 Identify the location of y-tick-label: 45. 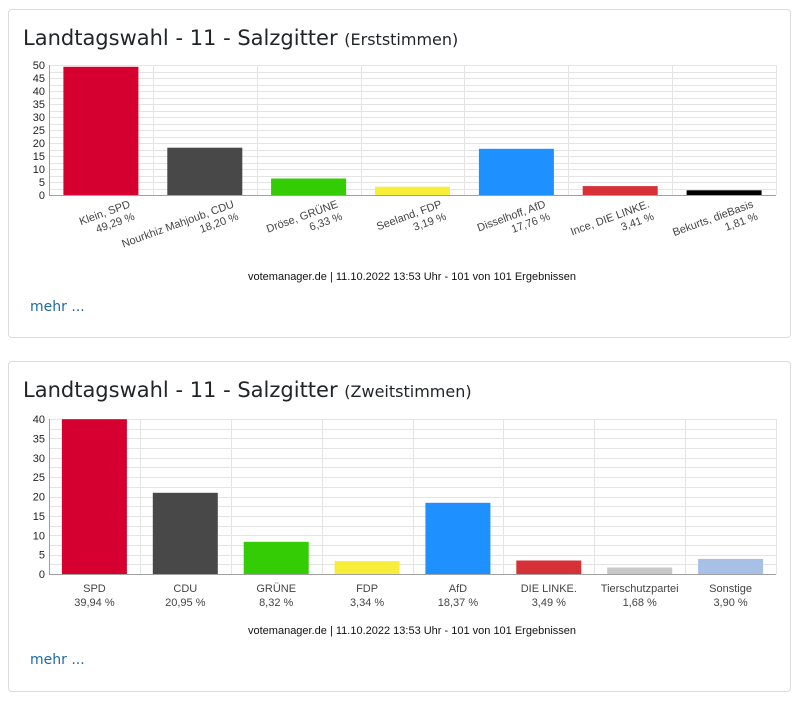
(39, 79).